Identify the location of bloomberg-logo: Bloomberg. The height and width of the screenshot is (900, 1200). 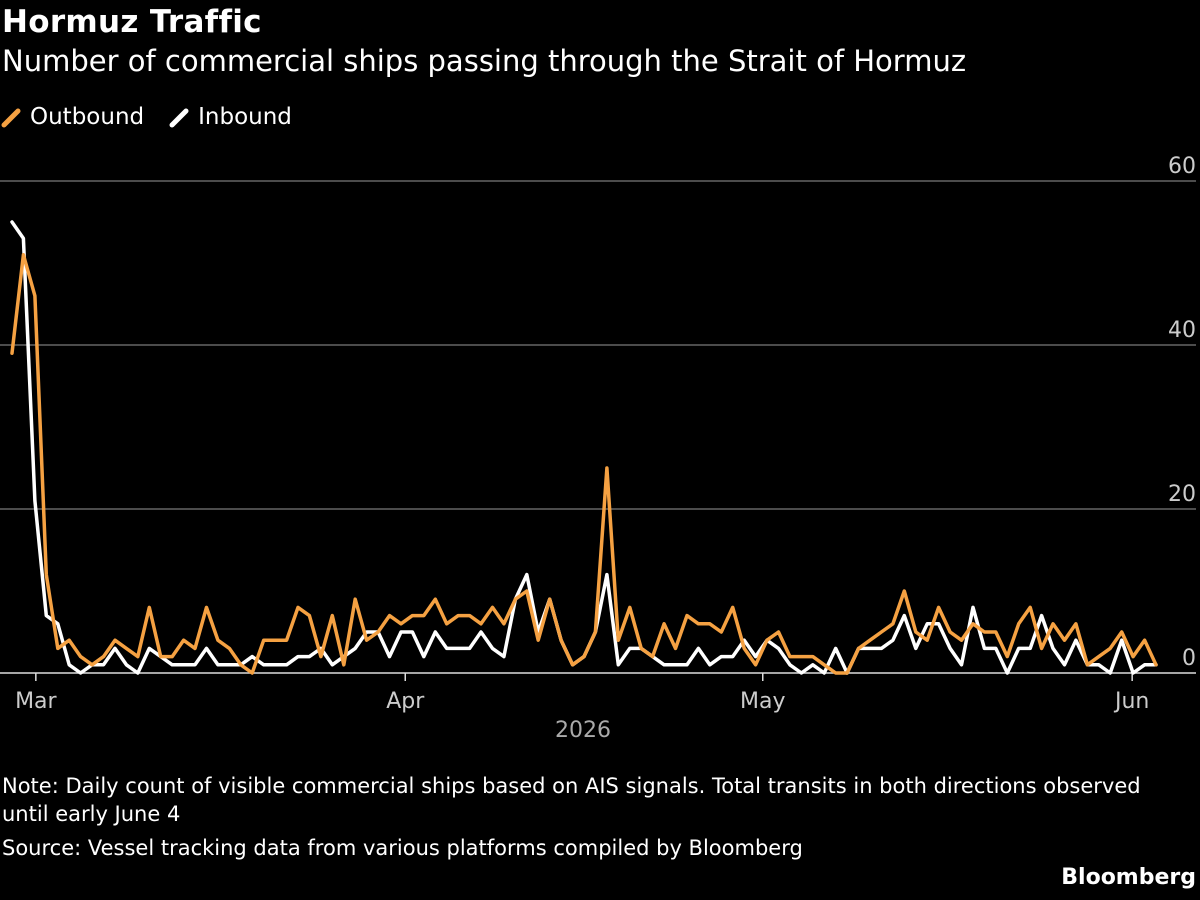
(1128, 877).